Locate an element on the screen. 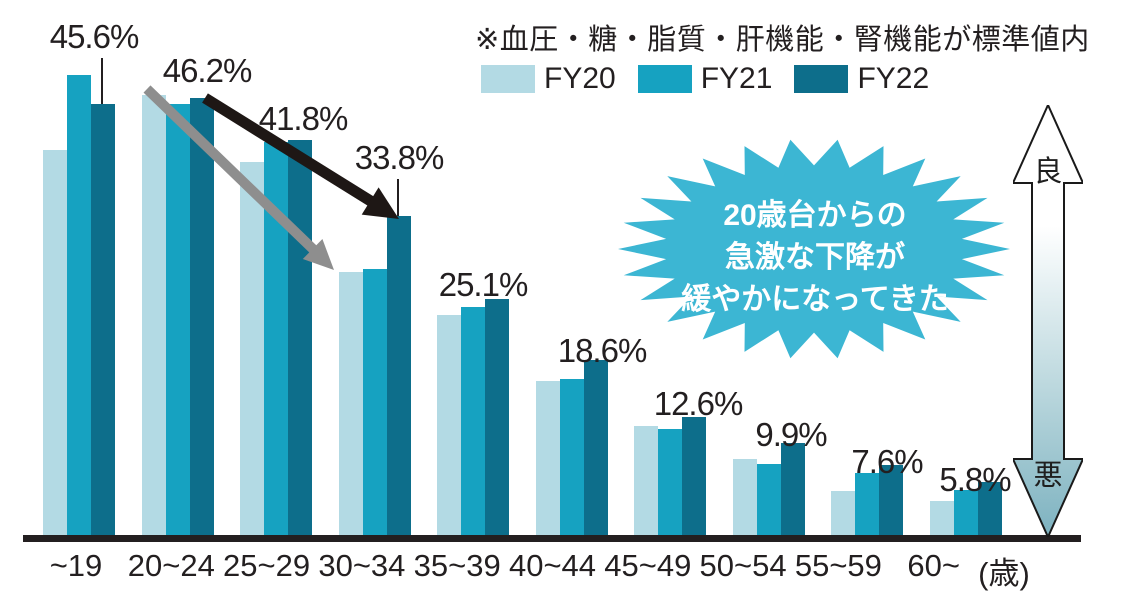  bar-fy22-60~ is located at coordinates (989, 509).